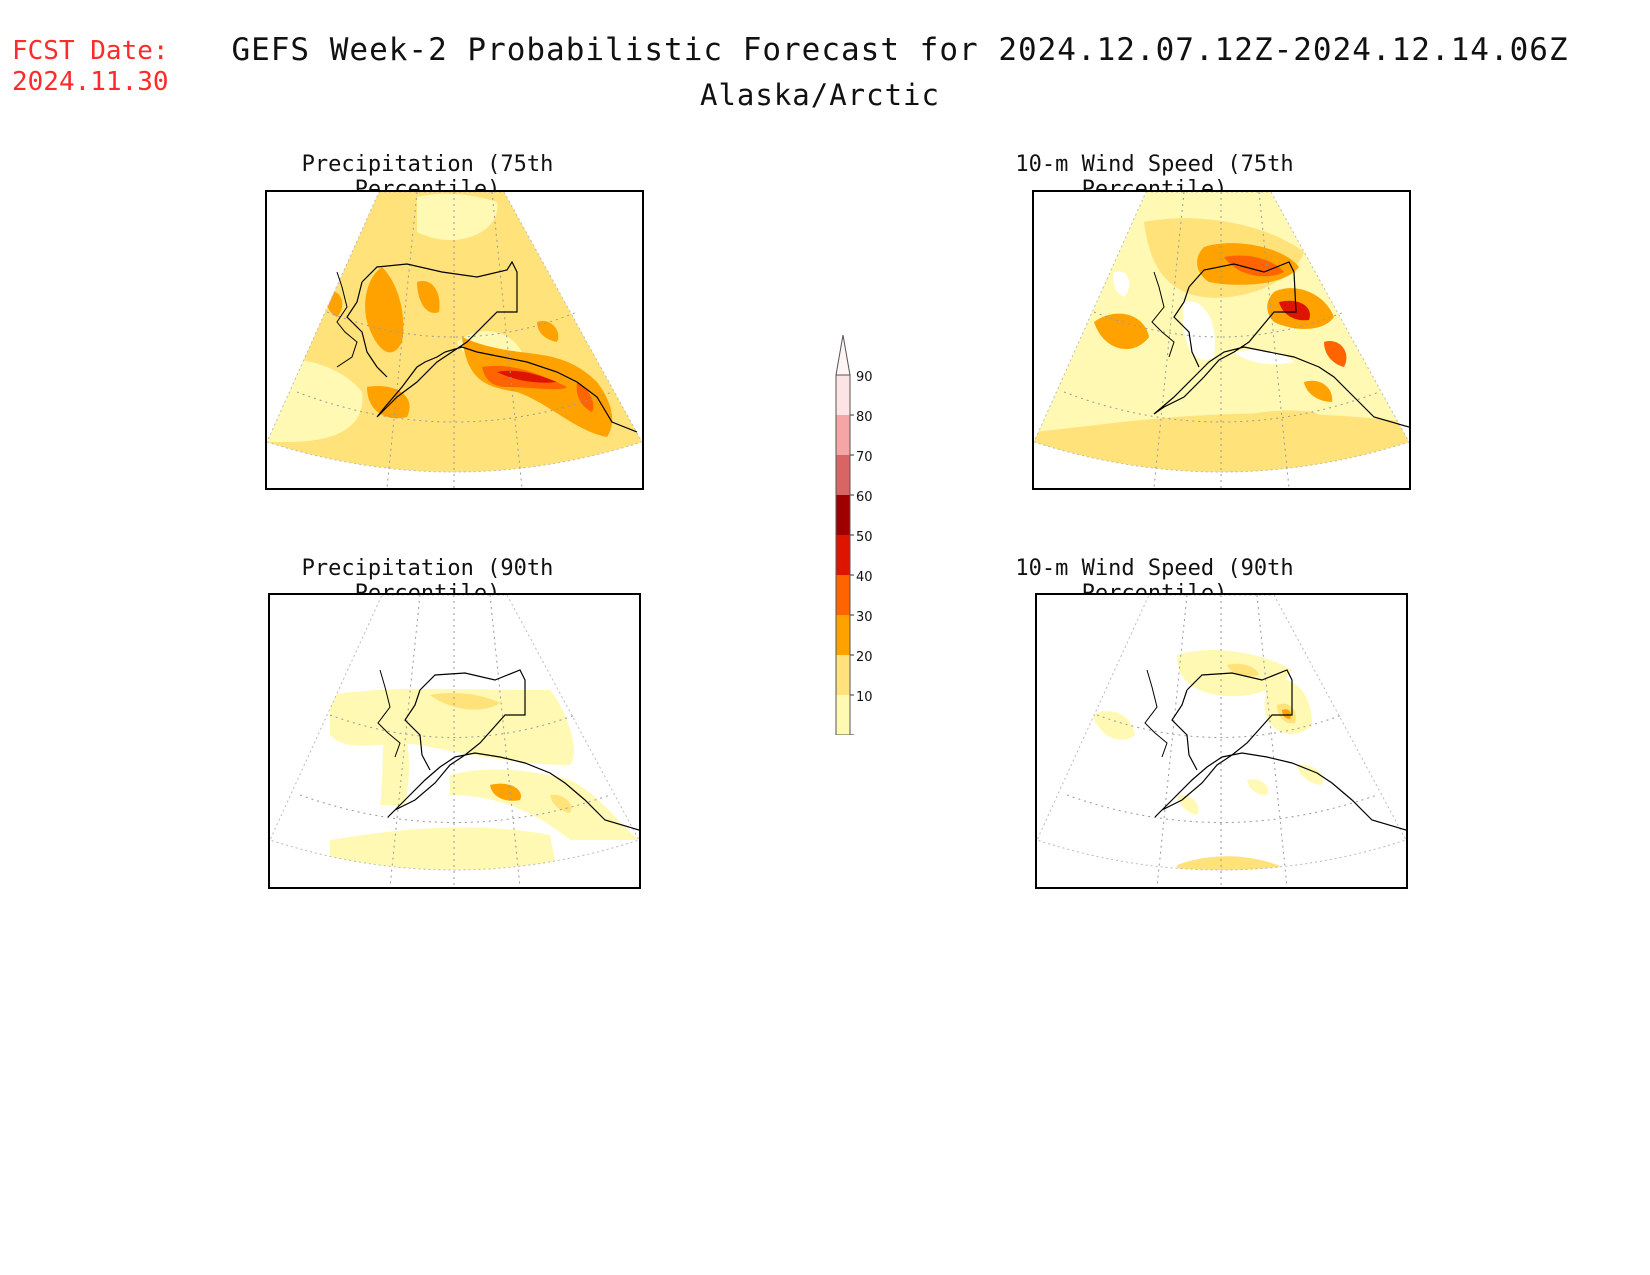 This screenshot has width=1650, height=1275. I want to click on region-subtitle: Alaska/Arctic, so click(820, 95).